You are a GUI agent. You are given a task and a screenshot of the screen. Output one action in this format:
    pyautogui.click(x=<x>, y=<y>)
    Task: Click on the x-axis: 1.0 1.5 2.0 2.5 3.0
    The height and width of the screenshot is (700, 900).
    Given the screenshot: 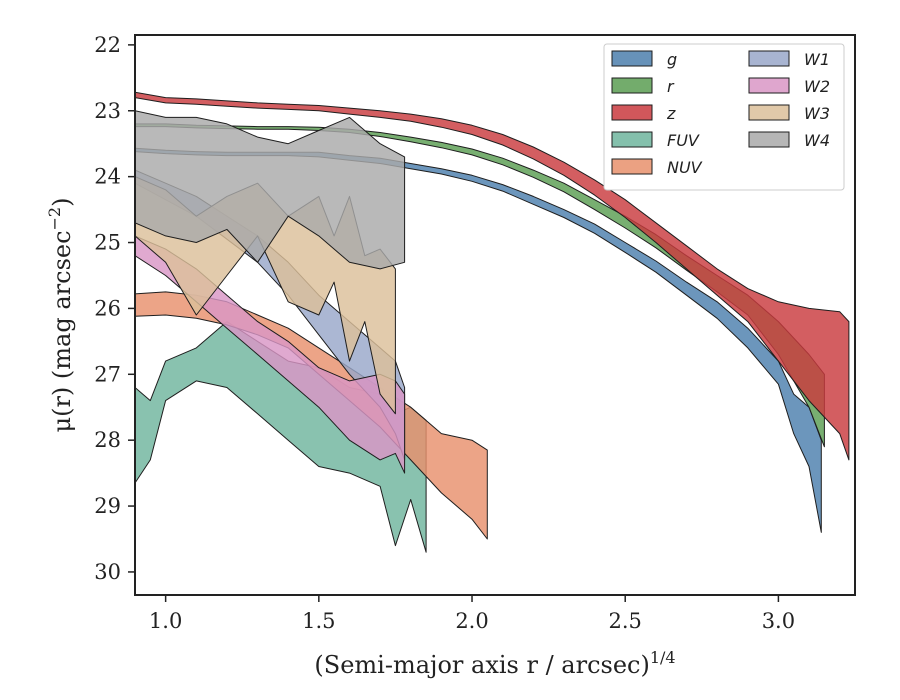 What is the action you would take?
    pyautogui.click(x=472, y=614)
    